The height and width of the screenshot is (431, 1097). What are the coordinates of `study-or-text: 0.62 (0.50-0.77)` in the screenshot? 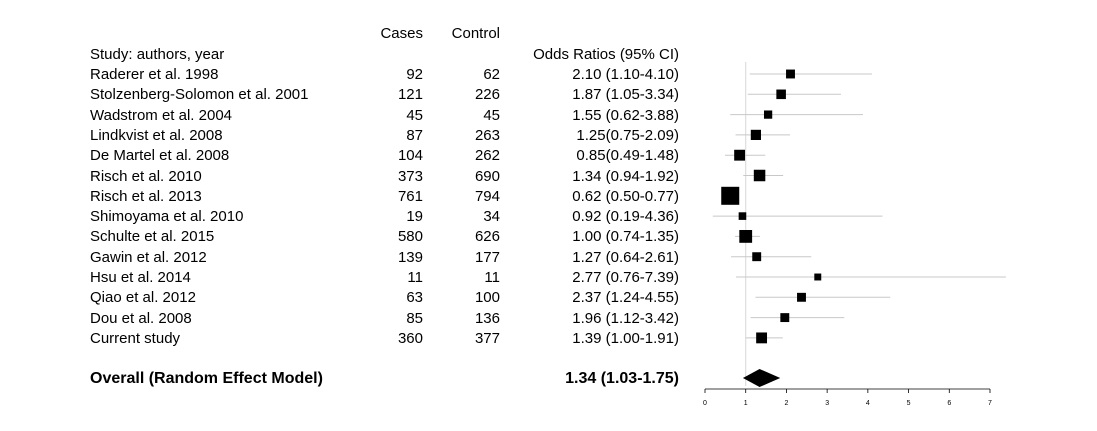 It's located at (625, 196).